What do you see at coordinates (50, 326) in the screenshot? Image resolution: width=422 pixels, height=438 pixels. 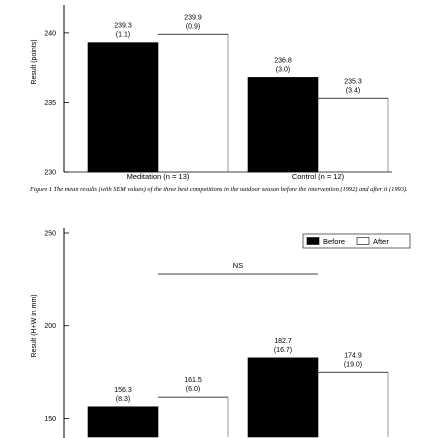 I see `y-tick-label: 200` at bounding box center [50, 326].